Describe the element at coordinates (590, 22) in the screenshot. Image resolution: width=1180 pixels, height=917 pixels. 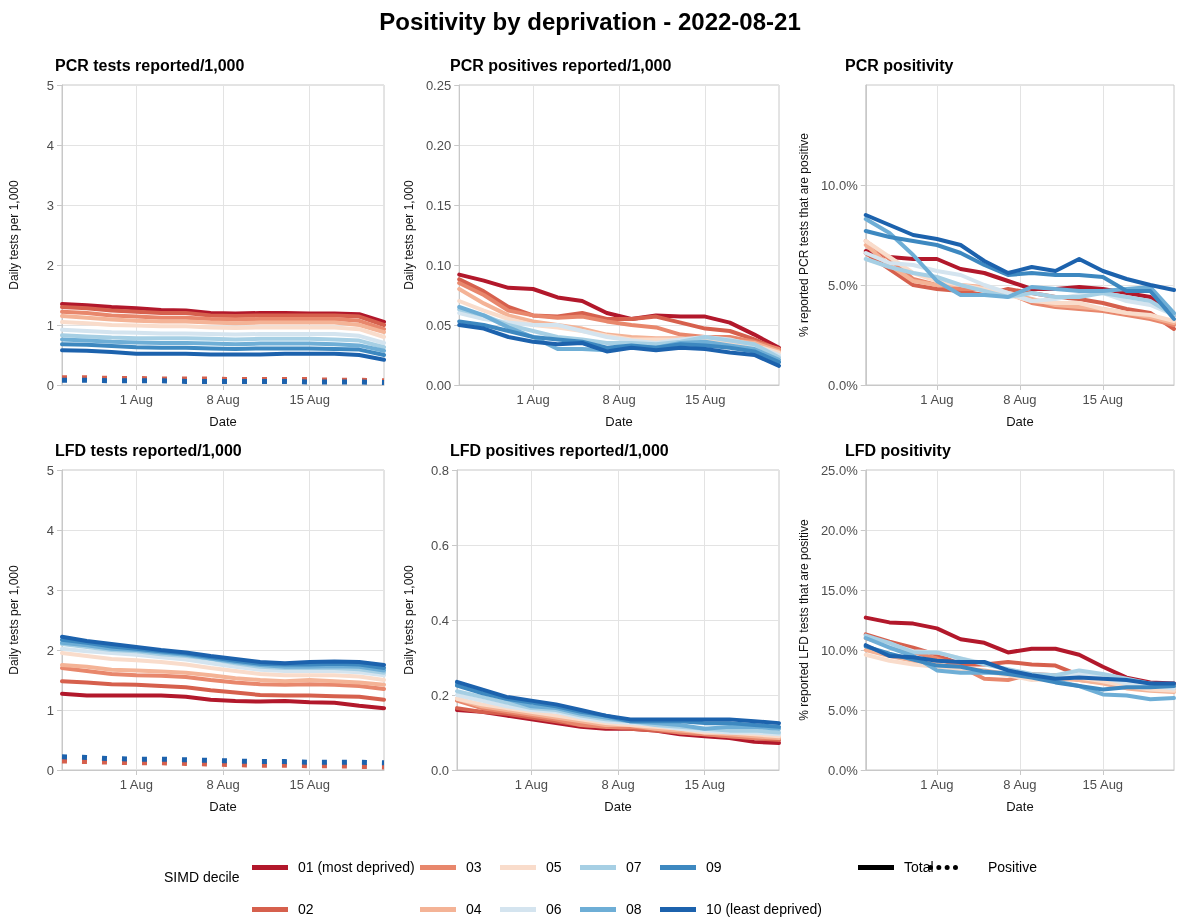
I see `text: Positivity by deprivation - 2022-08-21` at that location.